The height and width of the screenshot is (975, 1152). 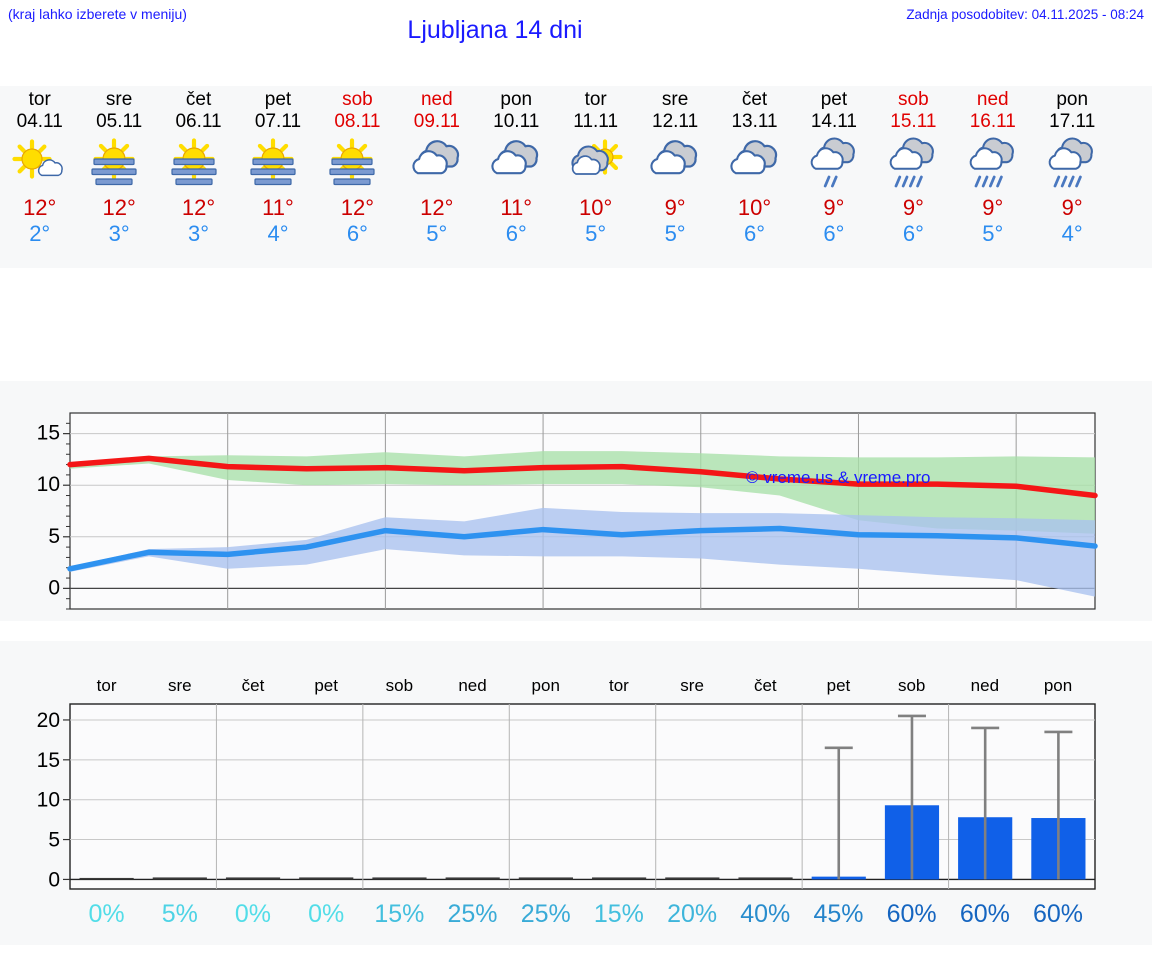 What do you see at coordinates (754, 121) in the screenshot?
I see `day-date-label: 13.11` at bounding box center [754, 121].